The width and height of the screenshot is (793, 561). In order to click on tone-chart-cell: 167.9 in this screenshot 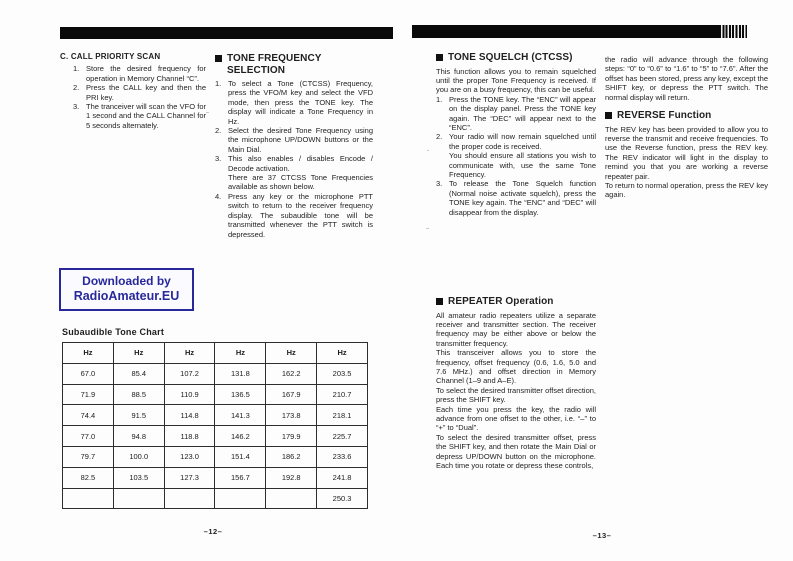, I will do `click(291, 394)`.